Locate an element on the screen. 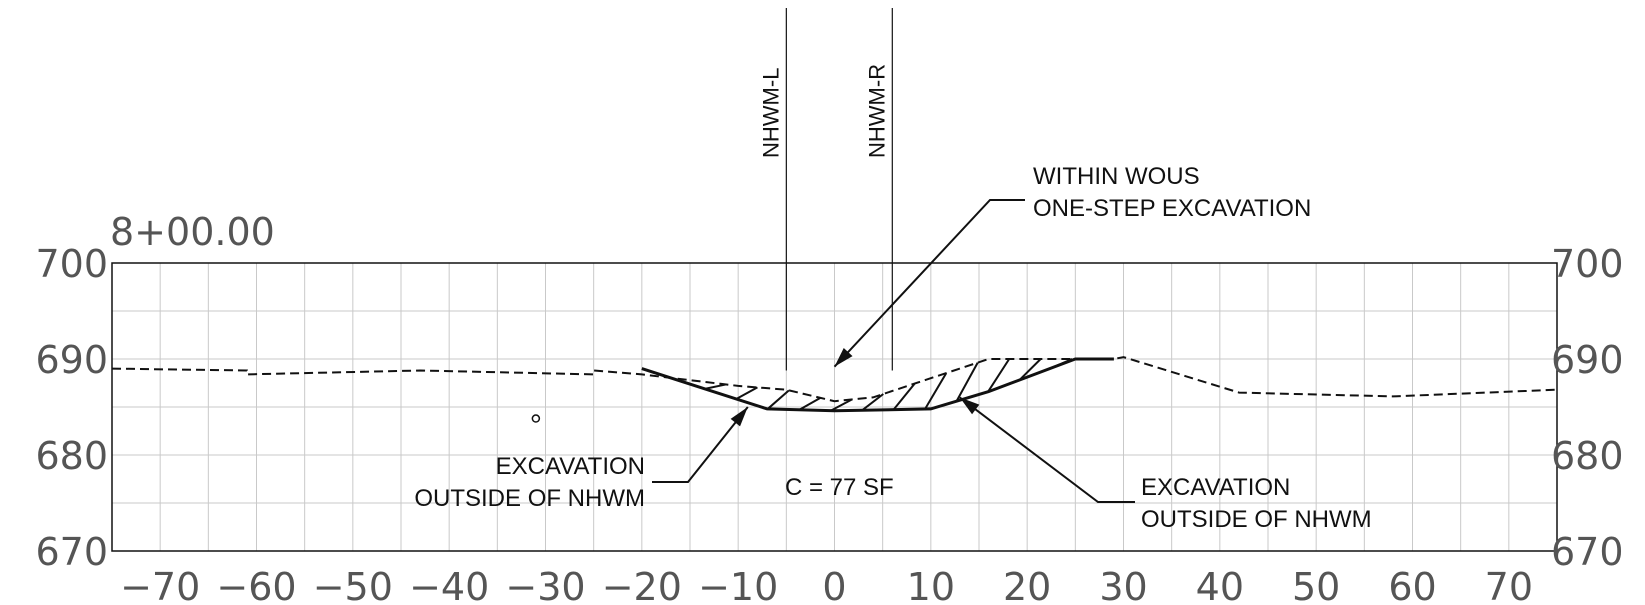 The image size is (1645, 605). x-tick-label: 20 is located at coordinates (1027, 585).